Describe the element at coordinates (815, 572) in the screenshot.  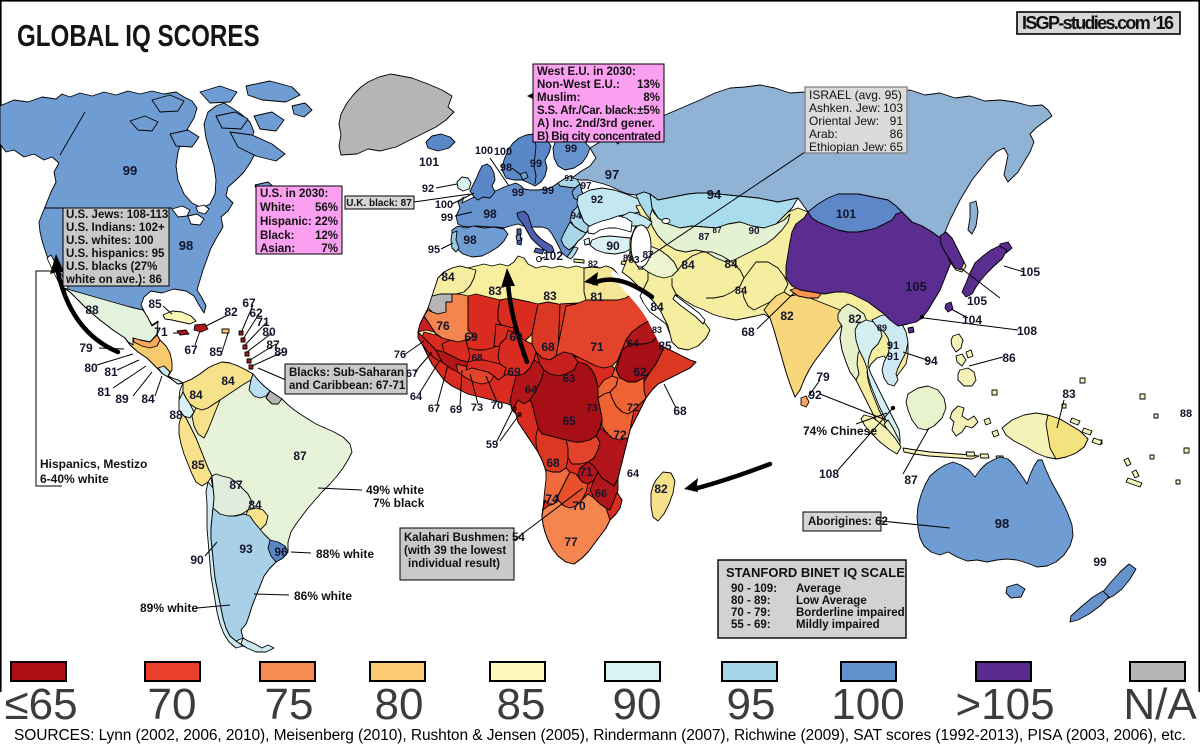
I see `svg-text: STANFORD BINET IQ SCALE` at that location.